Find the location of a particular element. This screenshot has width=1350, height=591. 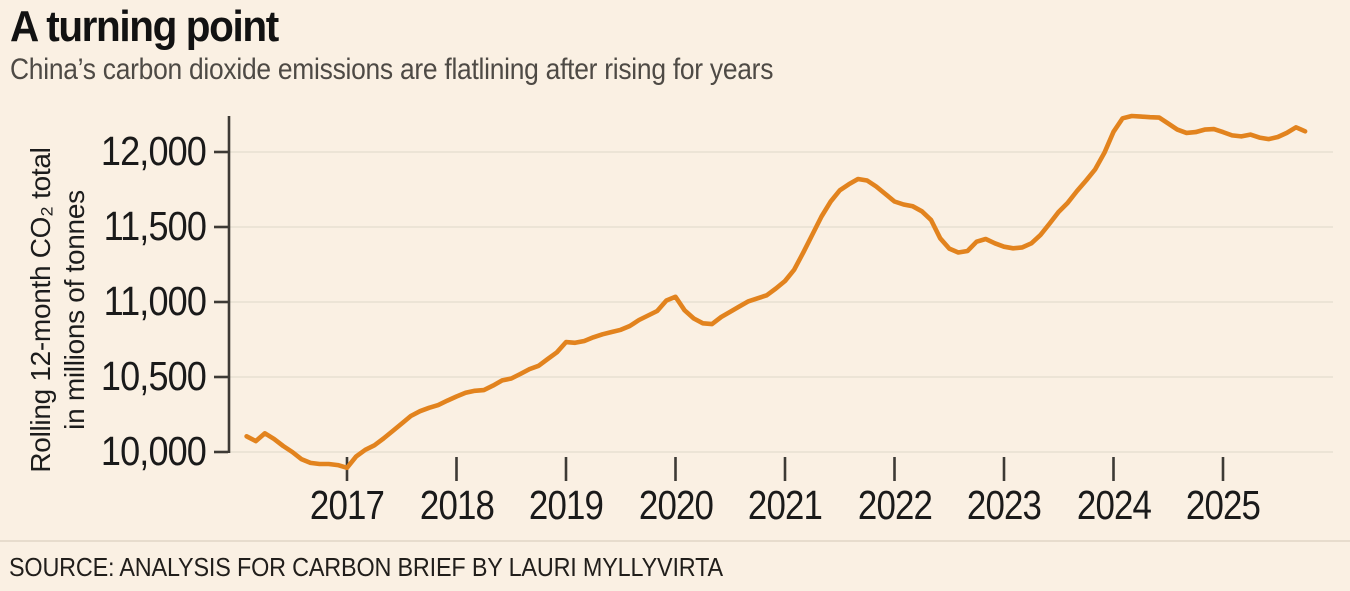

y-tick-label-10000: 10,000 is located at coordinates (153, 451).